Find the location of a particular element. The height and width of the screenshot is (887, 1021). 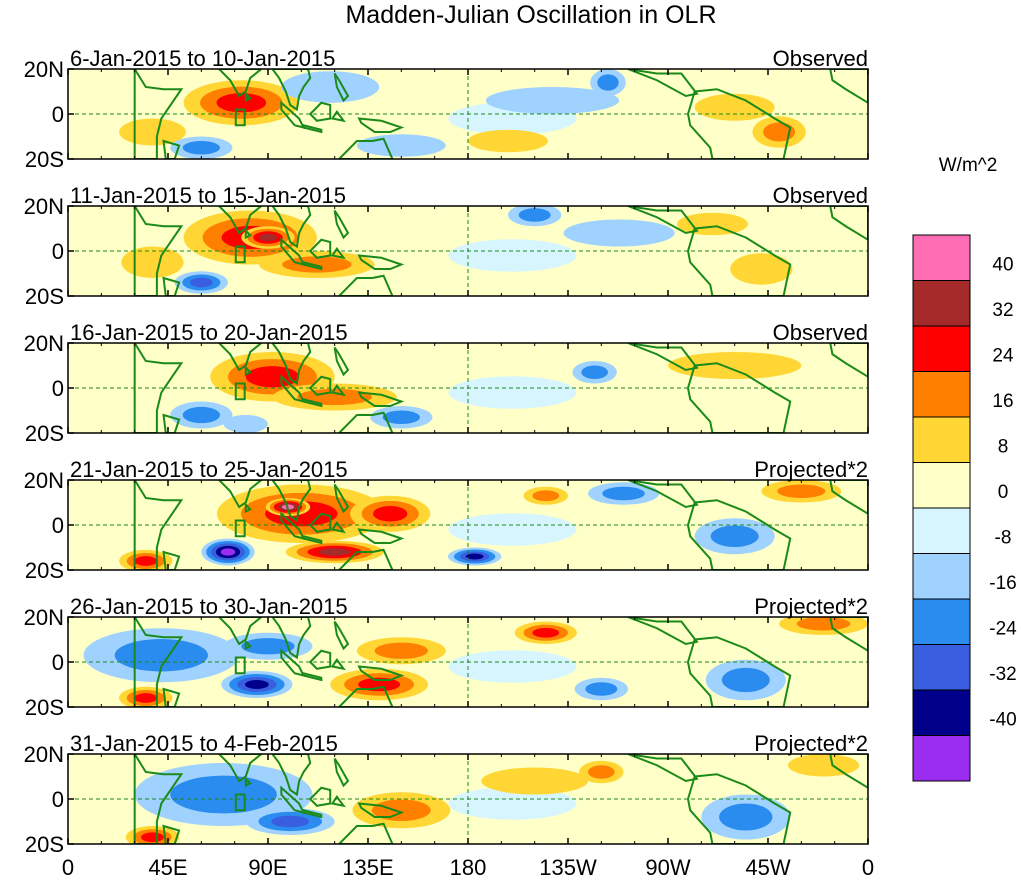

x-tick-label: 180 is located at coordinates (468, 867).